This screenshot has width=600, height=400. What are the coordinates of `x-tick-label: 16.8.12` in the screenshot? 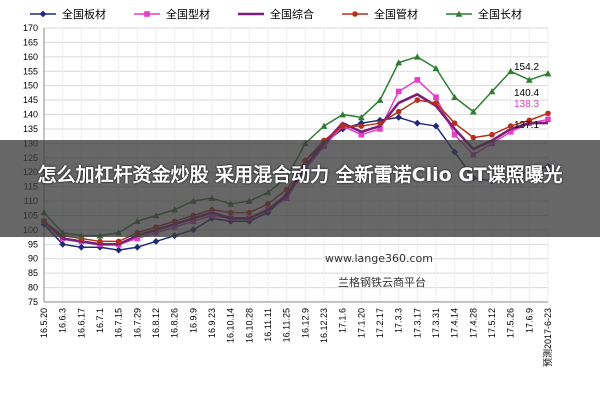 It's located at (156, 323).